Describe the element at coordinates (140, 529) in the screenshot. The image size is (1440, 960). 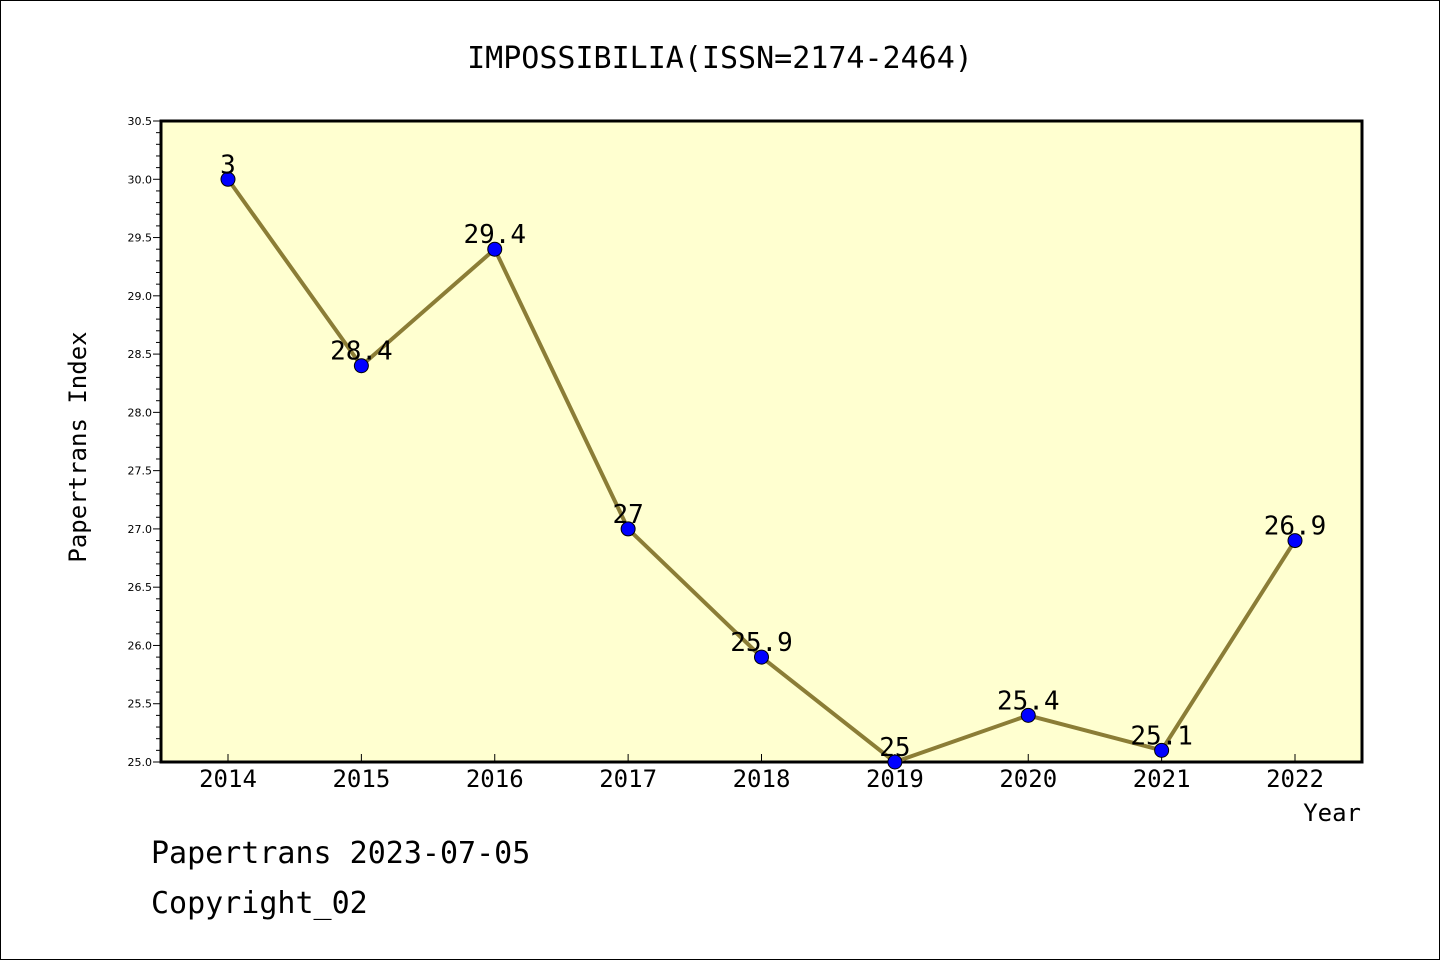
I see `y-tick-label: 27.0` at that location.